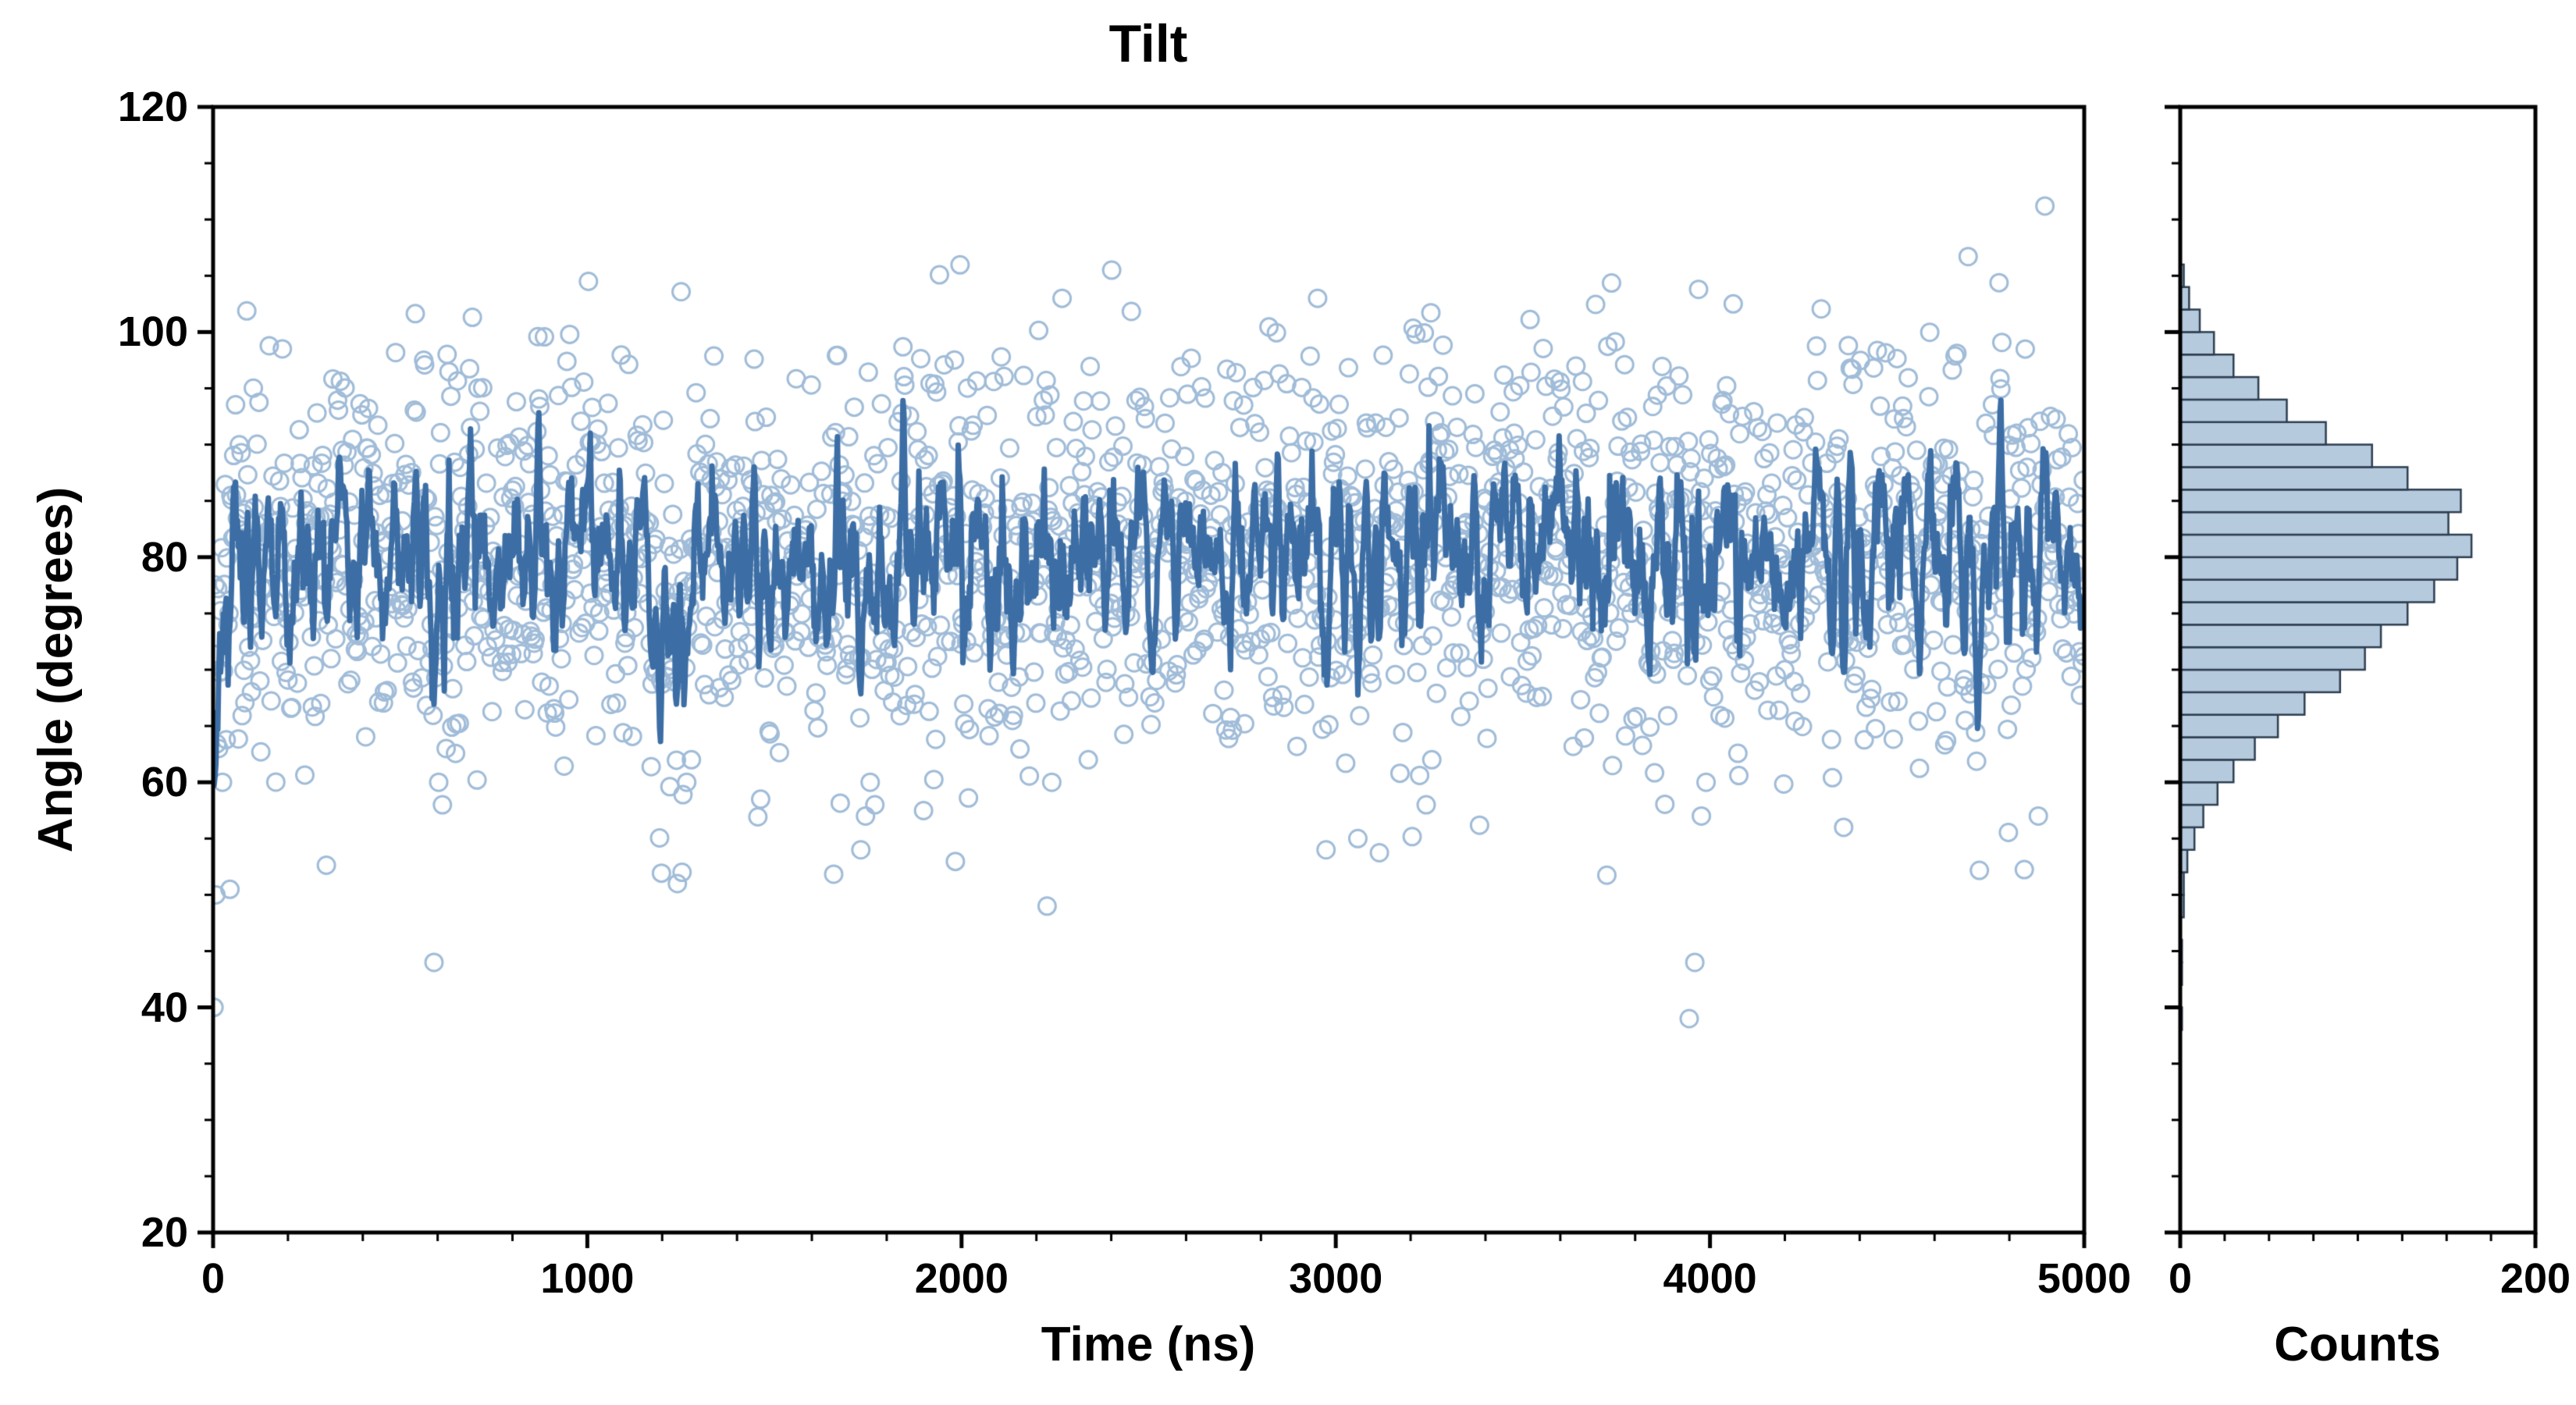 The width and height of the screenshot is (2576, 1405). Describe the element at coordinates (1710, 1279) in the screenshot. I see `x-tick-label: 4000` at that location.